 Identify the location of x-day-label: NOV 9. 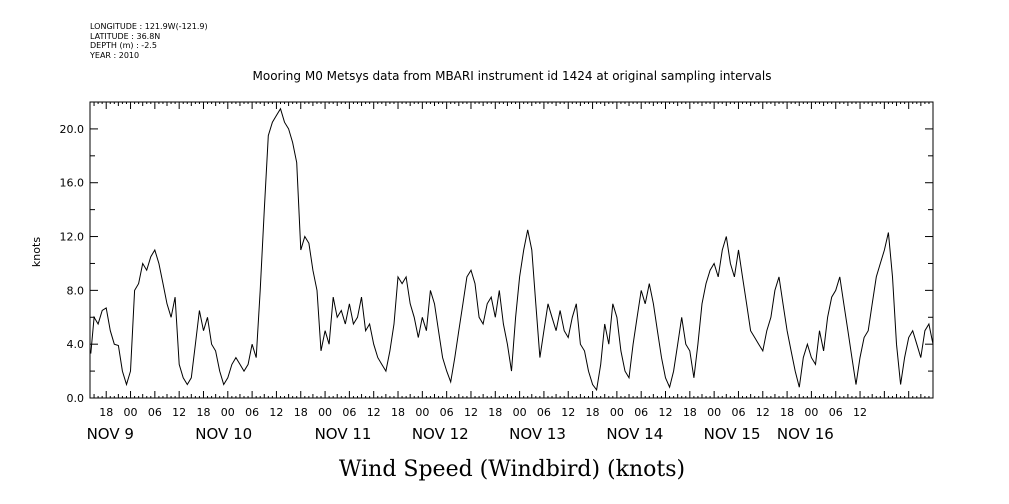
(110, 434).